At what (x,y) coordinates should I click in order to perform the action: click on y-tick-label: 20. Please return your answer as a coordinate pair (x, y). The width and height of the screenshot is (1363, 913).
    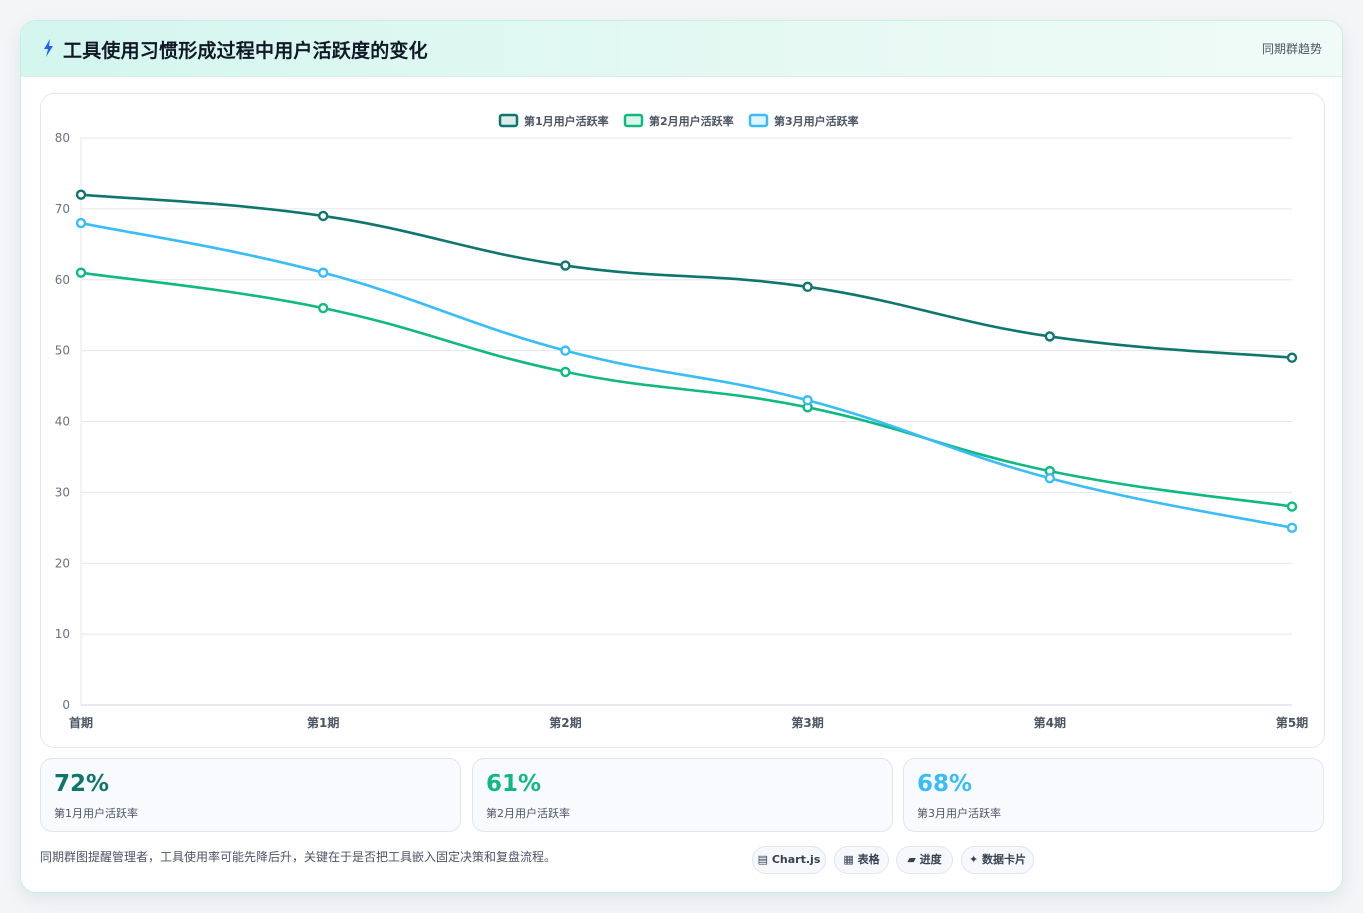
    Looking at the image, I should click on (62, 563).